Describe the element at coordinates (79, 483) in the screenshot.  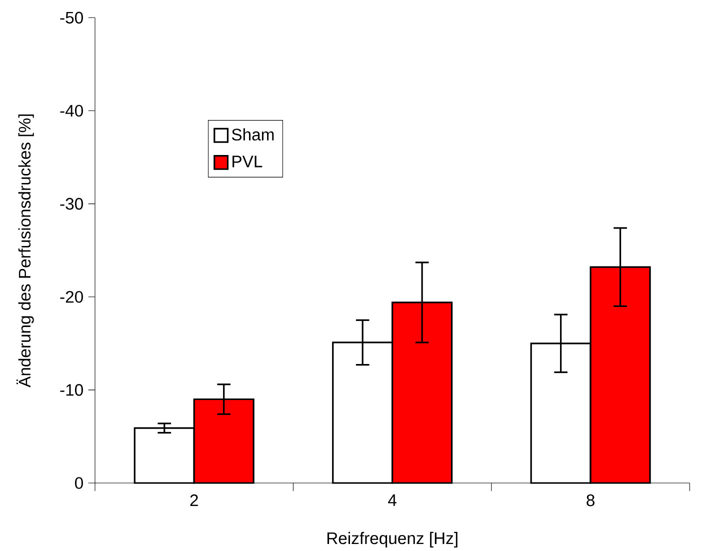
I see `y-tick-label: 0` at that location.